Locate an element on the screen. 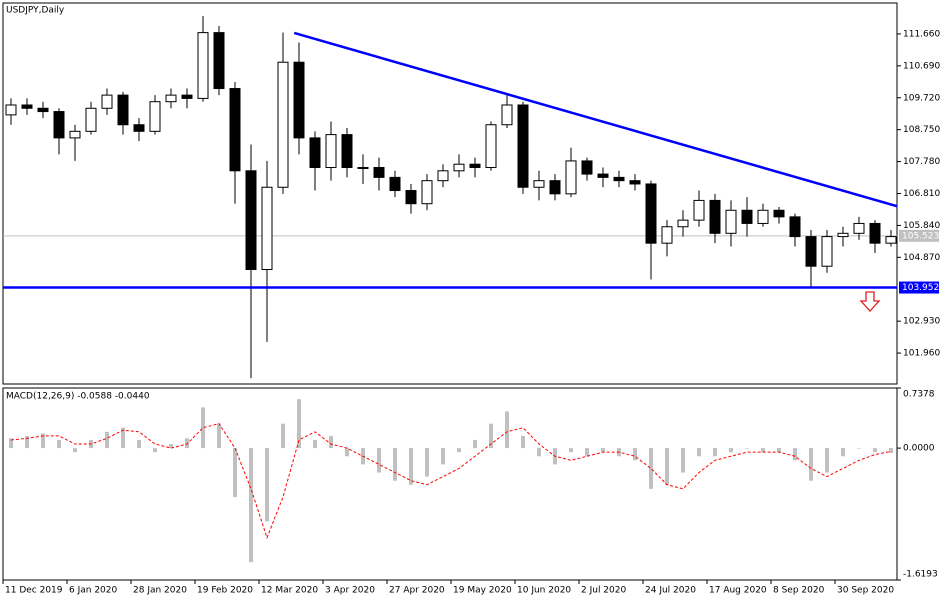  support-label: 103.952 is located at coordinates (920, 288).